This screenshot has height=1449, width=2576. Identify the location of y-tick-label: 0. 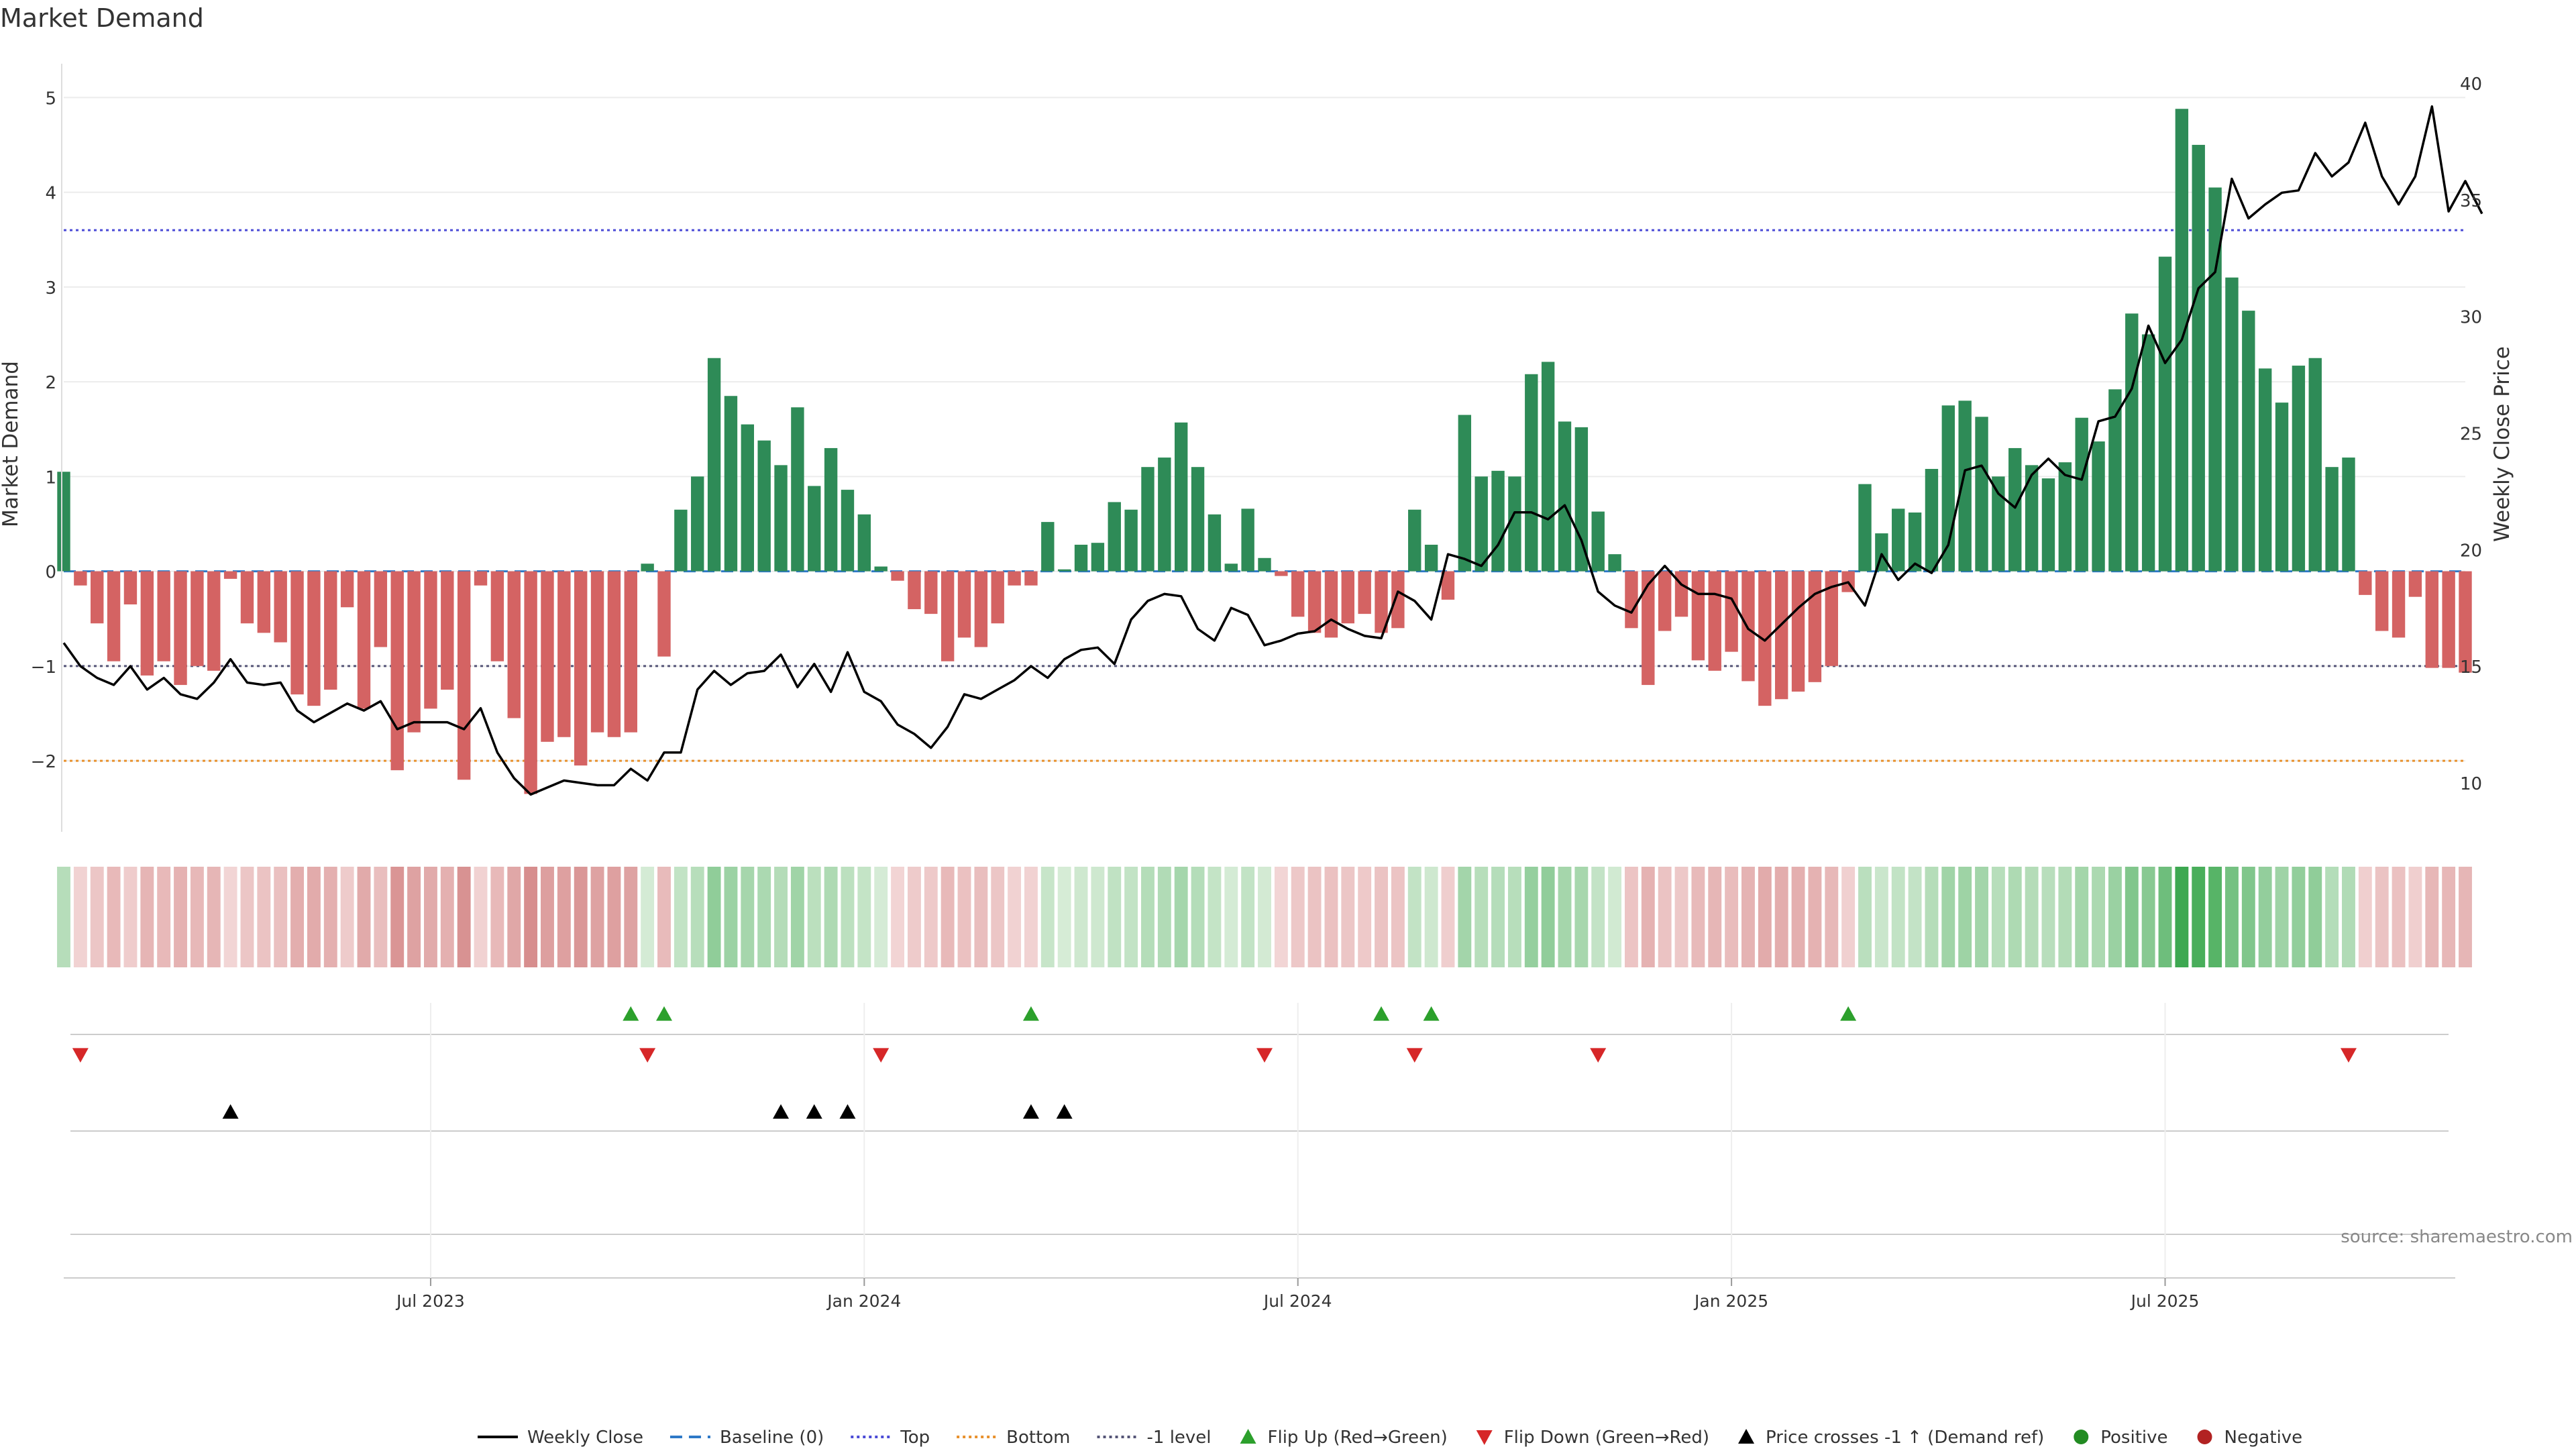
(50, 573).